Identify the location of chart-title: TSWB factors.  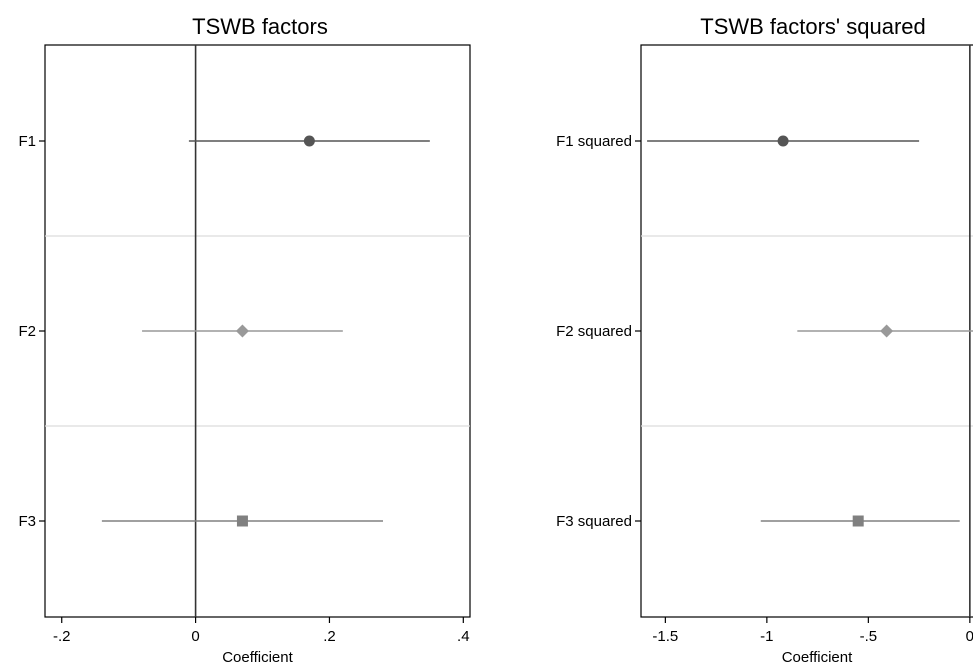
(260, 26).